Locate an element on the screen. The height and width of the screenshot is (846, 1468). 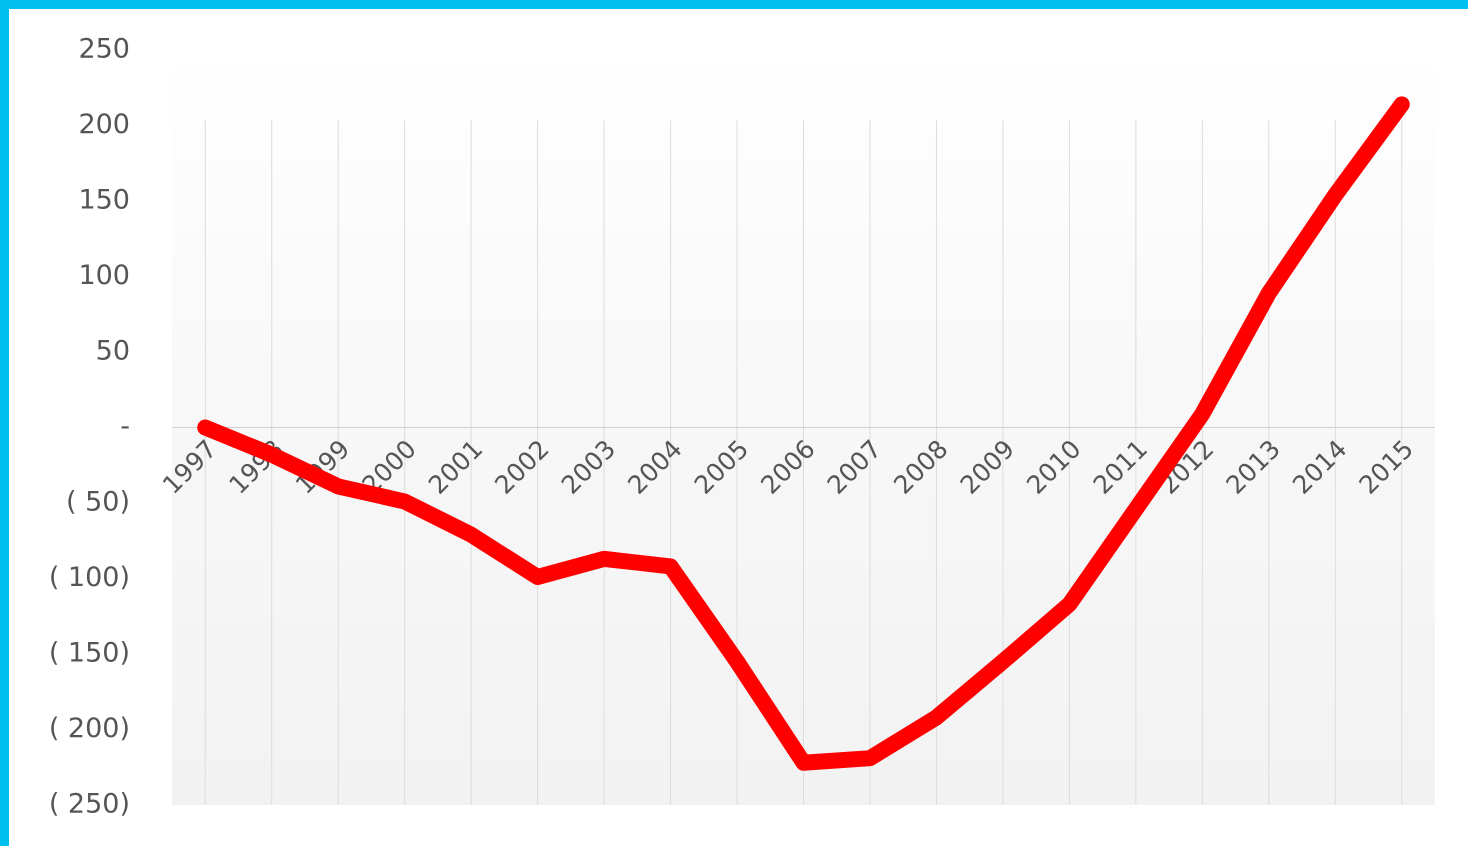
y-tick-label: 250 is located at coordinates (104, 49).